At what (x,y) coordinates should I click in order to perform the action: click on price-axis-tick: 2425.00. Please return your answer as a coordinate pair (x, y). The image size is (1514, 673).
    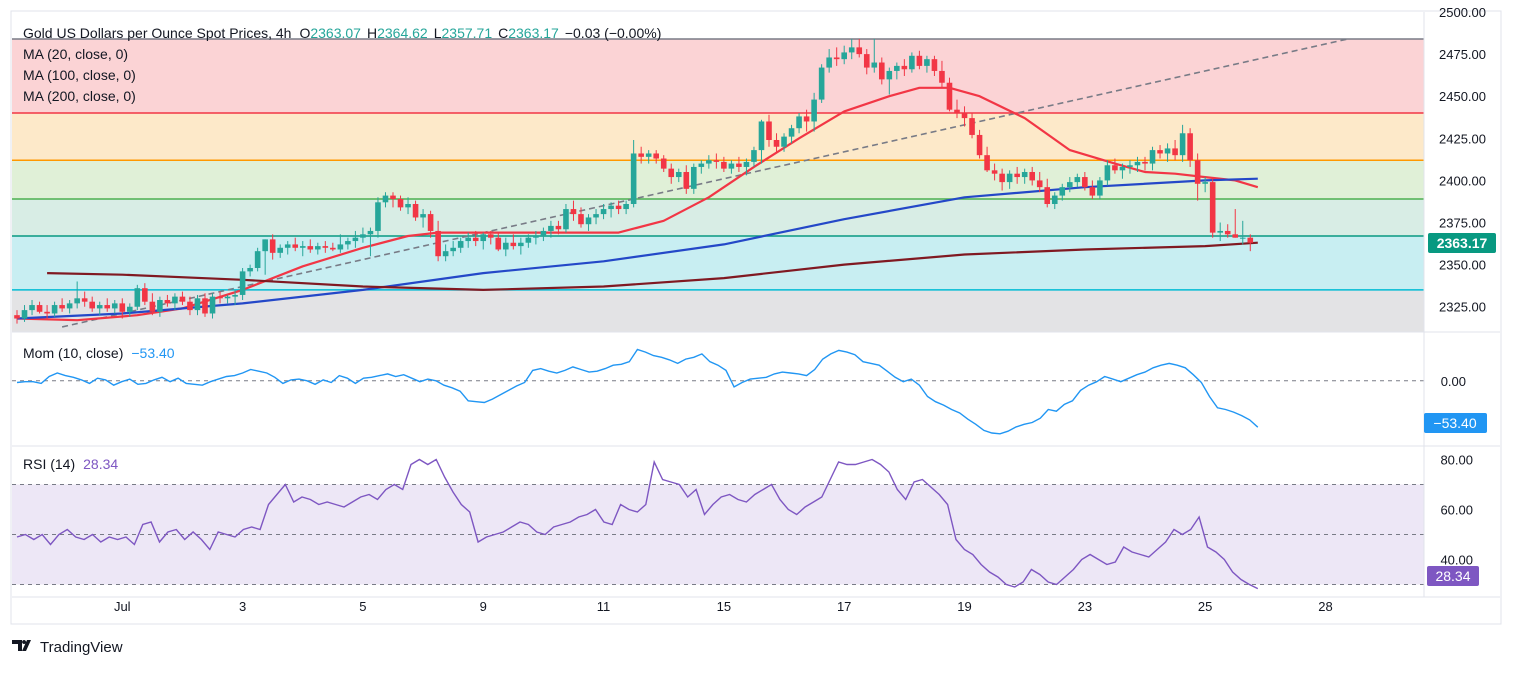
    Looking at the image, I should click on (1462, 138).